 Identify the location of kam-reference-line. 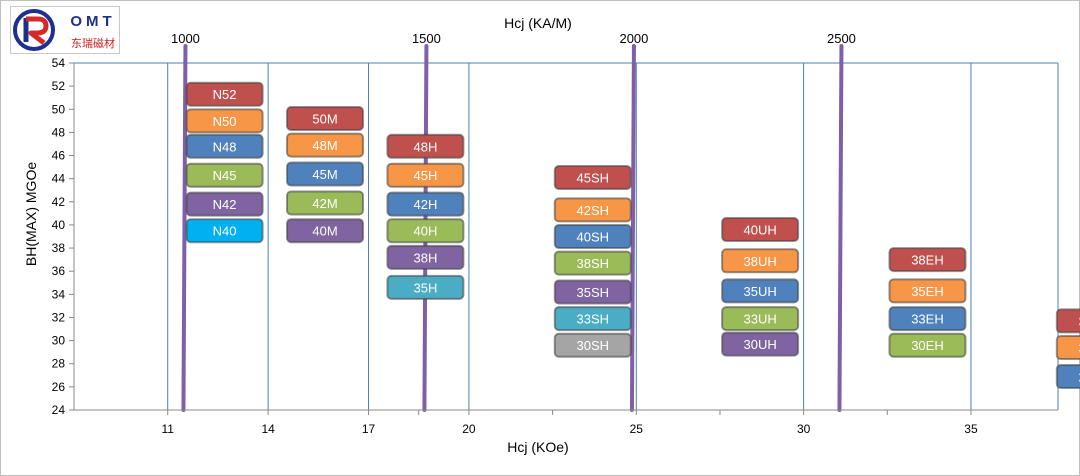
(840, 228).